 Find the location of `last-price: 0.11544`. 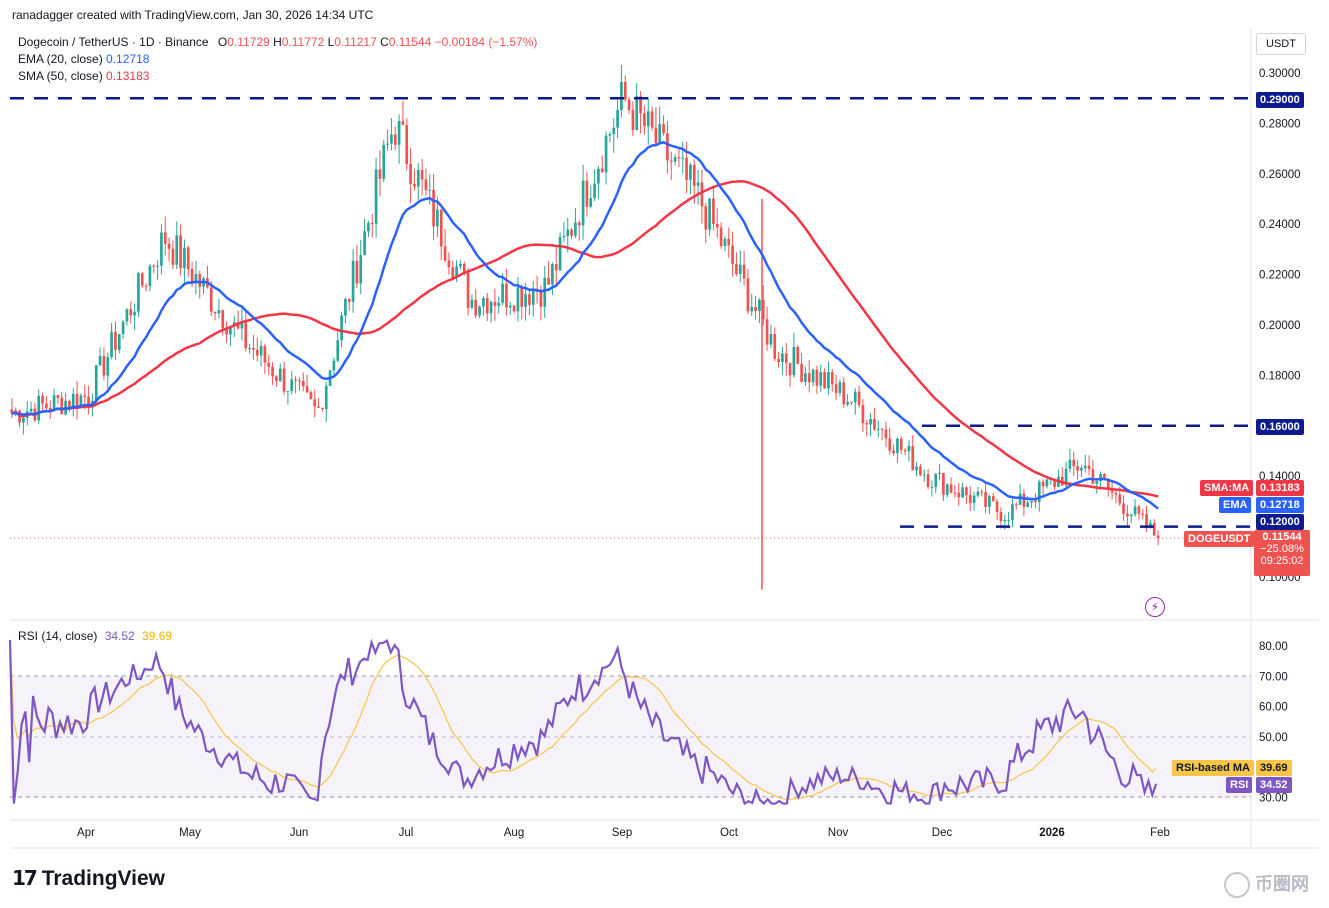

last-price: 0.11544 is located at coordinates (1282, 537).